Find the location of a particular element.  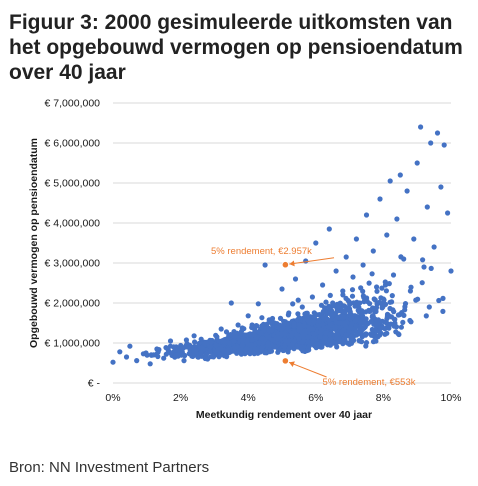

annotation-label: 5% rendement, €2.957k is located at coordinates (261, 251).